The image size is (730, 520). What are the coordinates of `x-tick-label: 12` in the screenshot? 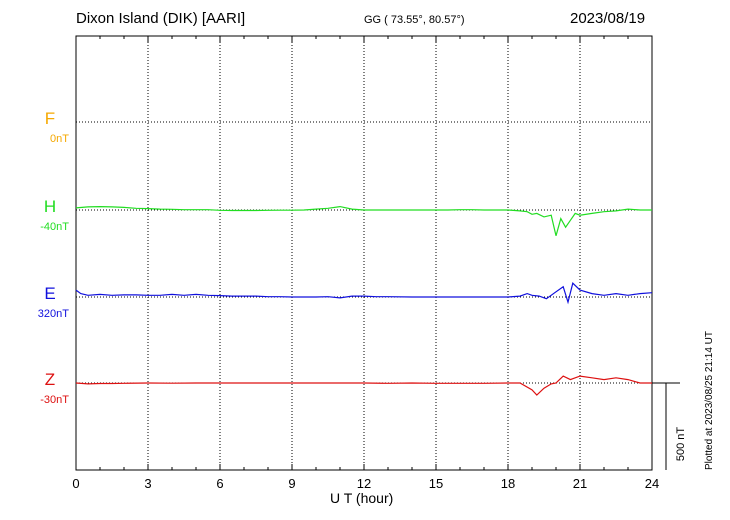 It's located at (364, 483).